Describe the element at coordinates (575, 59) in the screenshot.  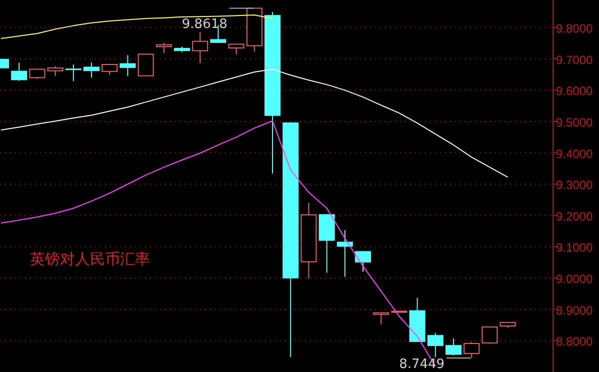
I see `y-tick-label: 9.7000` at that location.